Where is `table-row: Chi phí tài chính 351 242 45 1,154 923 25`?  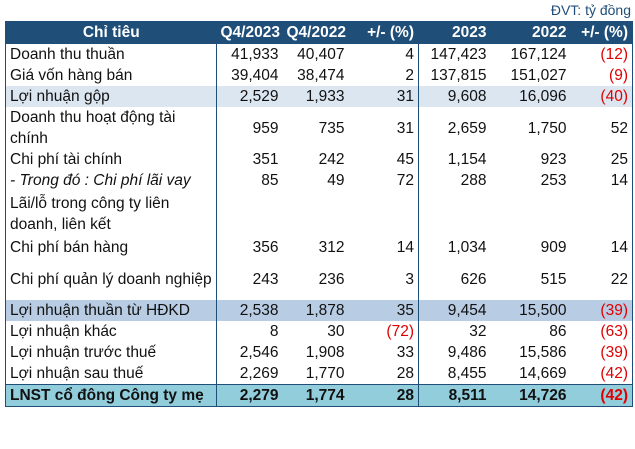 table-row: Chi phí tài chính 351 242 45 1,154 923 25 is located at coordinates (319, 159).